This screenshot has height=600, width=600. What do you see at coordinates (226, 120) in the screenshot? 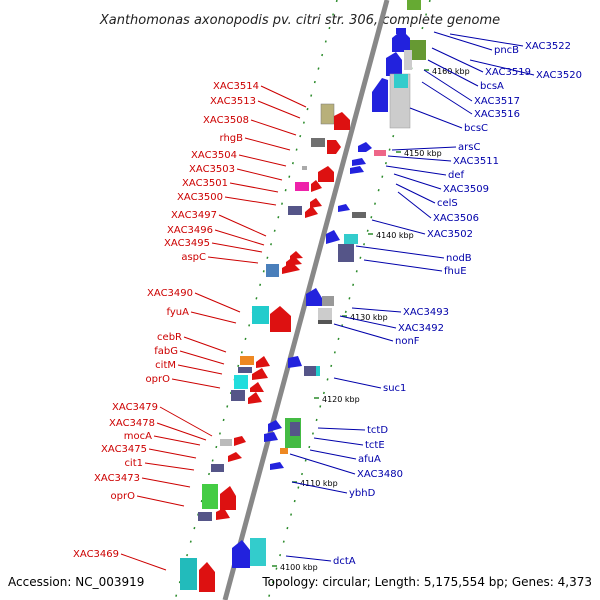
I see `left-gene-label: XAC3508` at bounding box center [226, 120].